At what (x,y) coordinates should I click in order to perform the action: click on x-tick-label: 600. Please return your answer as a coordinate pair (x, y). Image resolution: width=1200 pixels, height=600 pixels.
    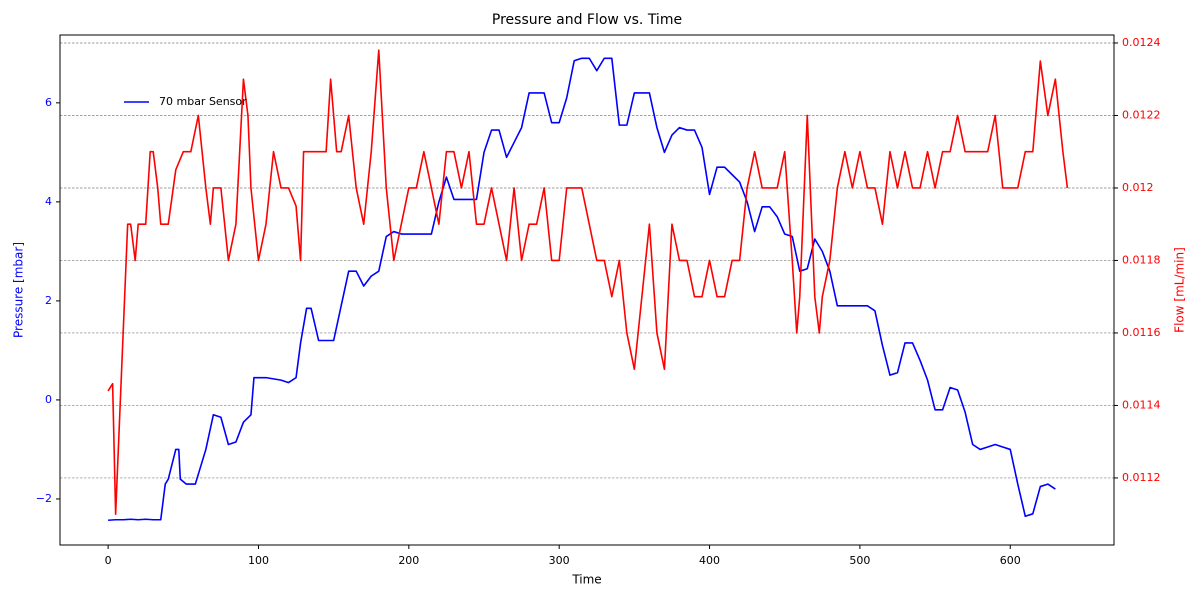
    Looking at the image, I should click on (1010, 560).